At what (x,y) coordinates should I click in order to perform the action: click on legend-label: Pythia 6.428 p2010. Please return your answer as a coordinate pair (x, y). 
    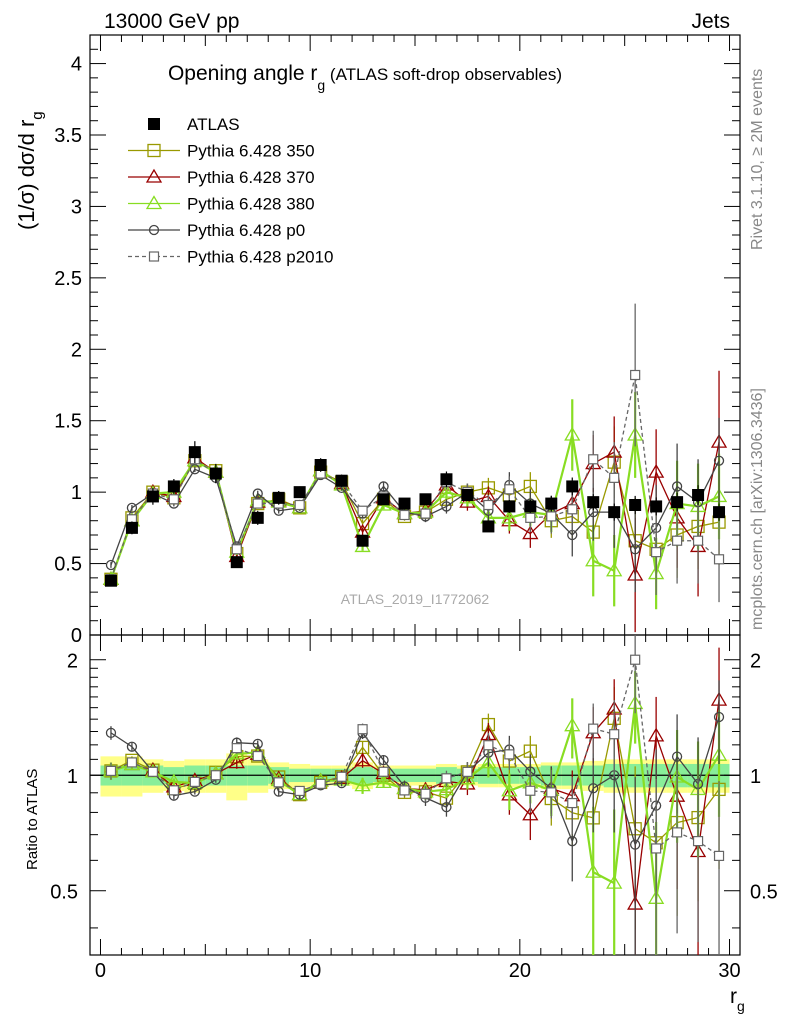
    Looking at the image, I should click on (260, 257).